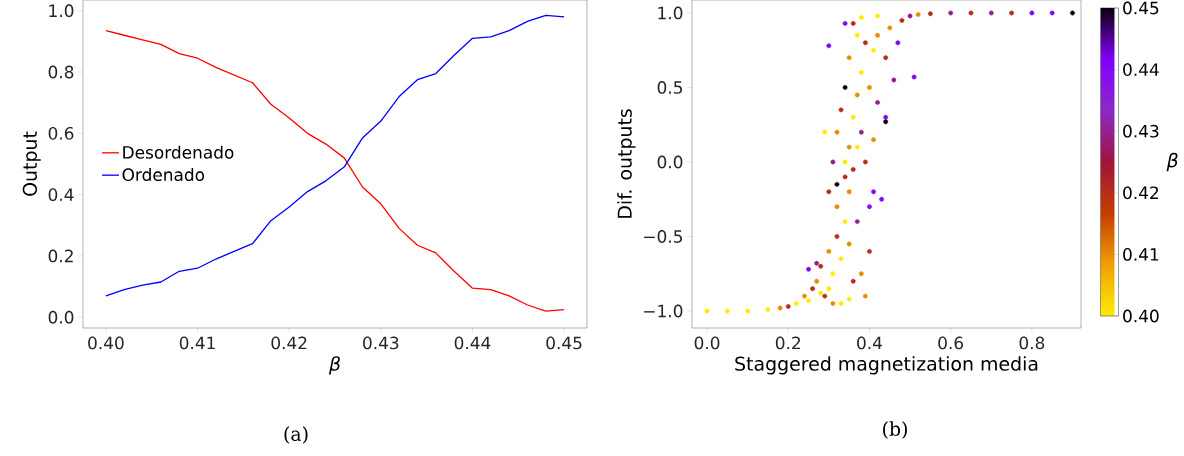 This screenshot has width=1184, height=456. What do you see at coordinates (60, 256) in the screenshot?
I see `y-tick-label: 0.2` at bounding box center [60, 256].